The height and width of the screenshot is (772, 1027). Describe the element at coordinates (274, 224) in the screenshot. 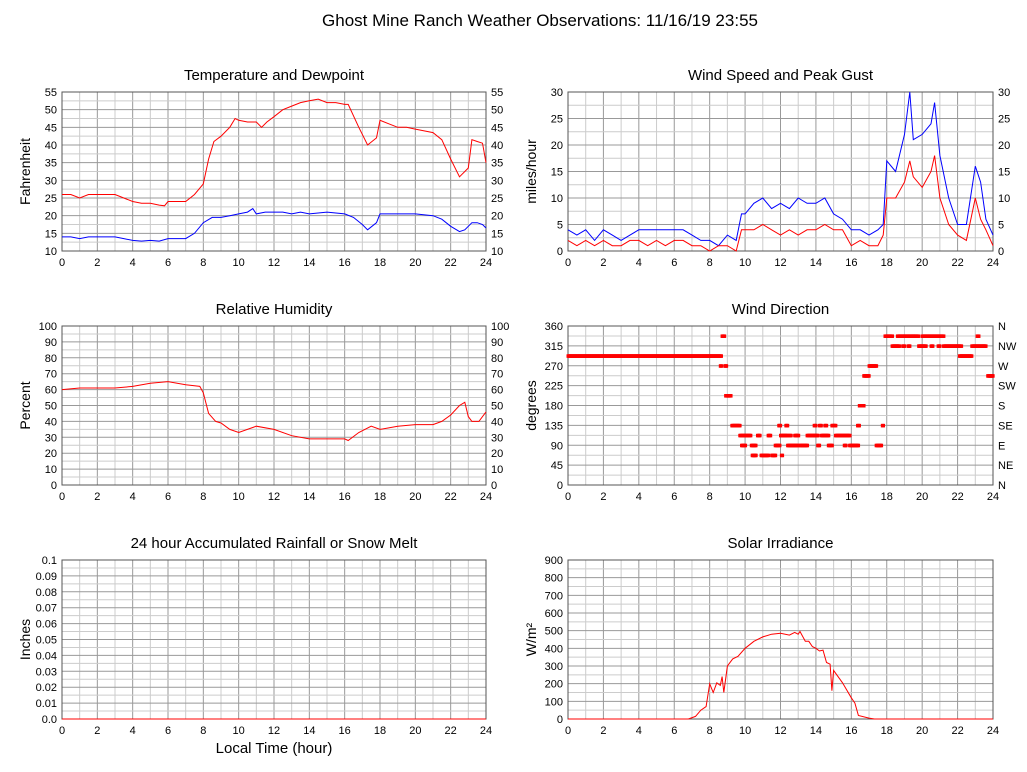

I see `series-line-dewpoint` at that location.